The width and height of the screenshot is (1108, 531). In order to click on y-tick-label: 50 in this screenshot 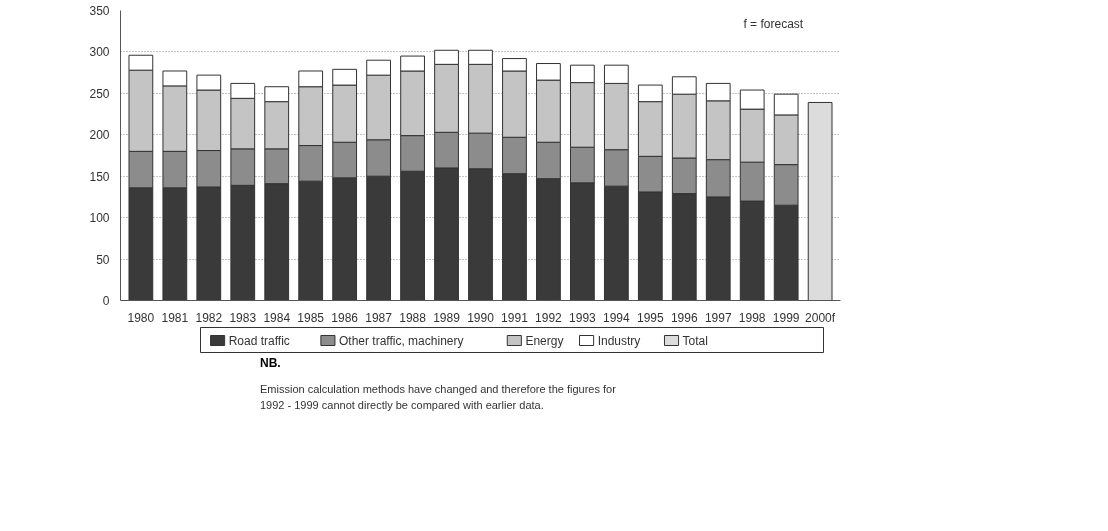, I will do `click(103, 259)`.